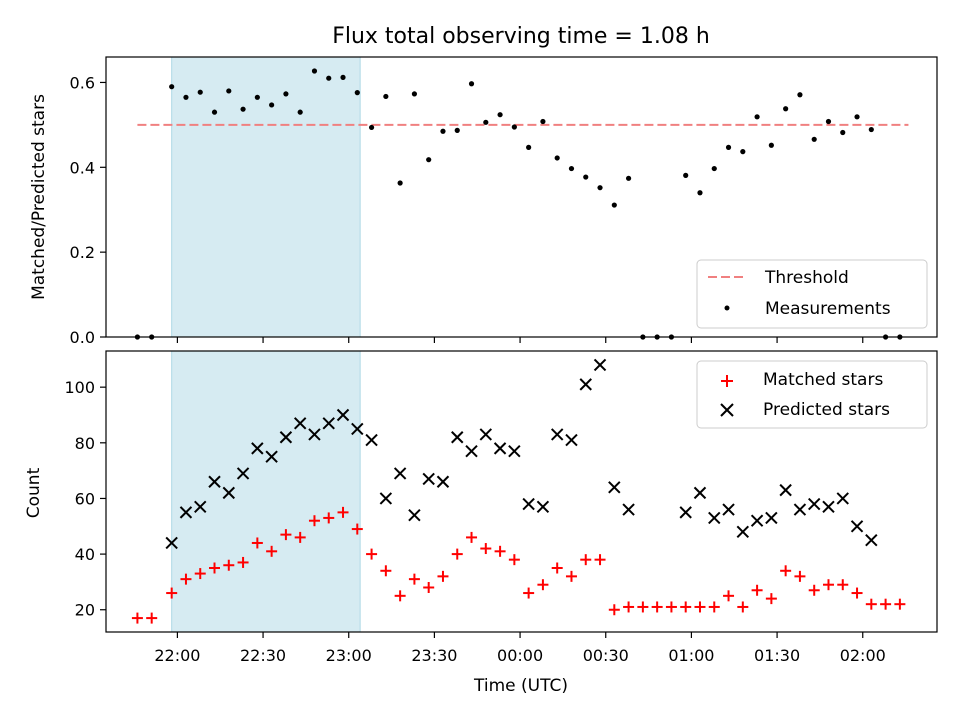  Describe the element at coordinates (82, 167) in the screenshot. I see `y-tick-label: 0.4` at that location.